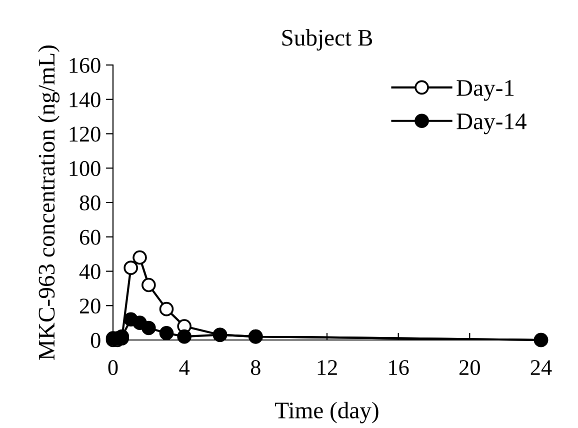  What do you see at coordinates (90, 306) in the screenshot?
I see `y-tick-label: 20` at bounding box center [90, 306].